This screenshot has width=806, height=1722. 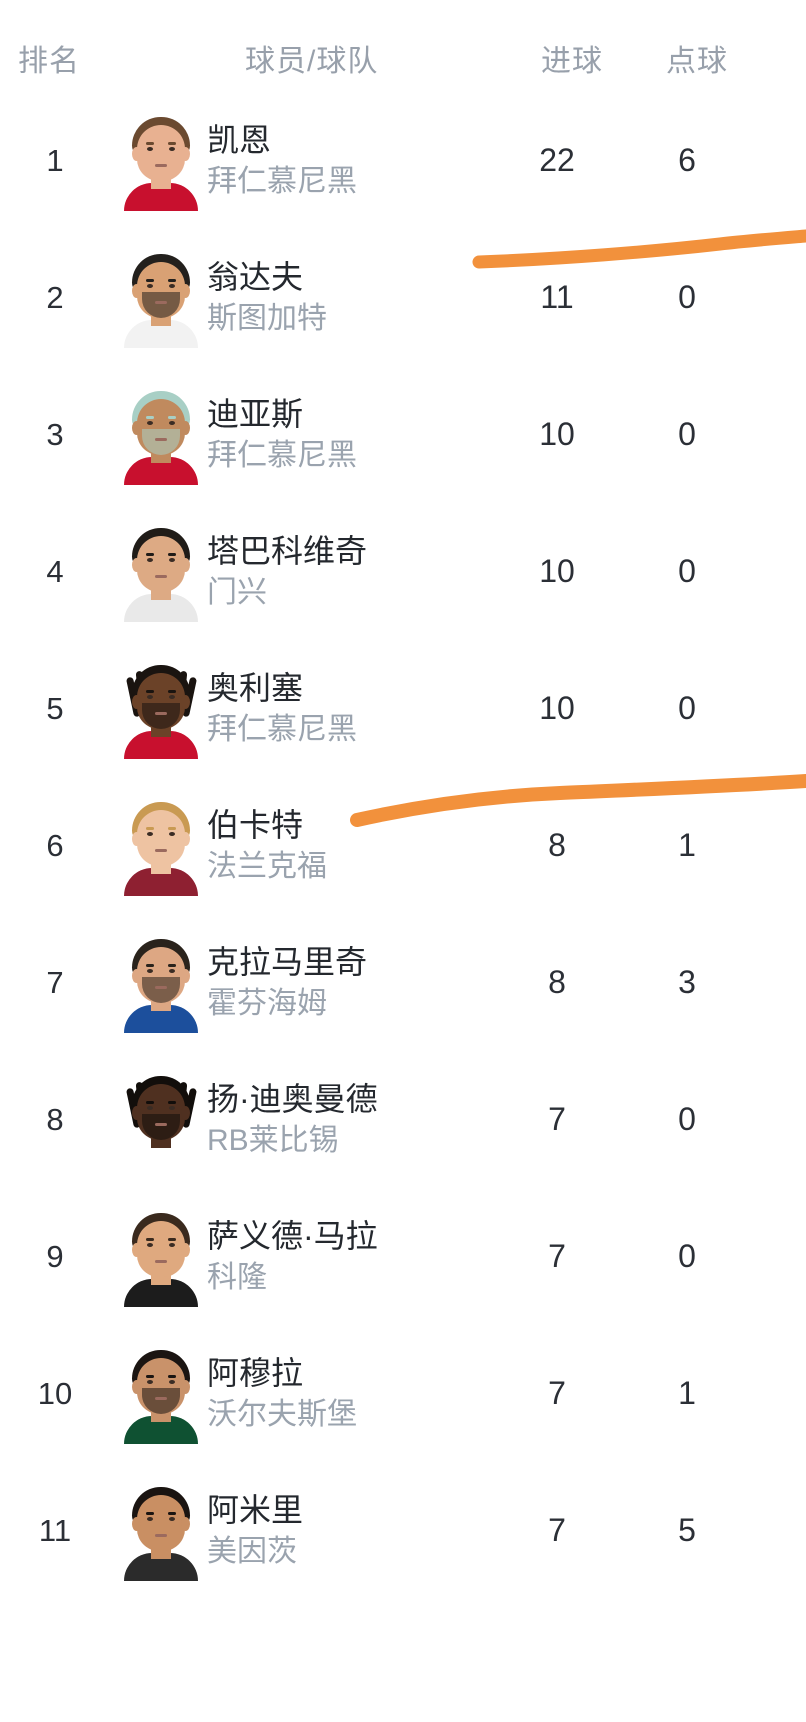 I want to click on table-row: 7 克拉马里奇 霍芬海姆 8 3, so click(x=403, y=982).